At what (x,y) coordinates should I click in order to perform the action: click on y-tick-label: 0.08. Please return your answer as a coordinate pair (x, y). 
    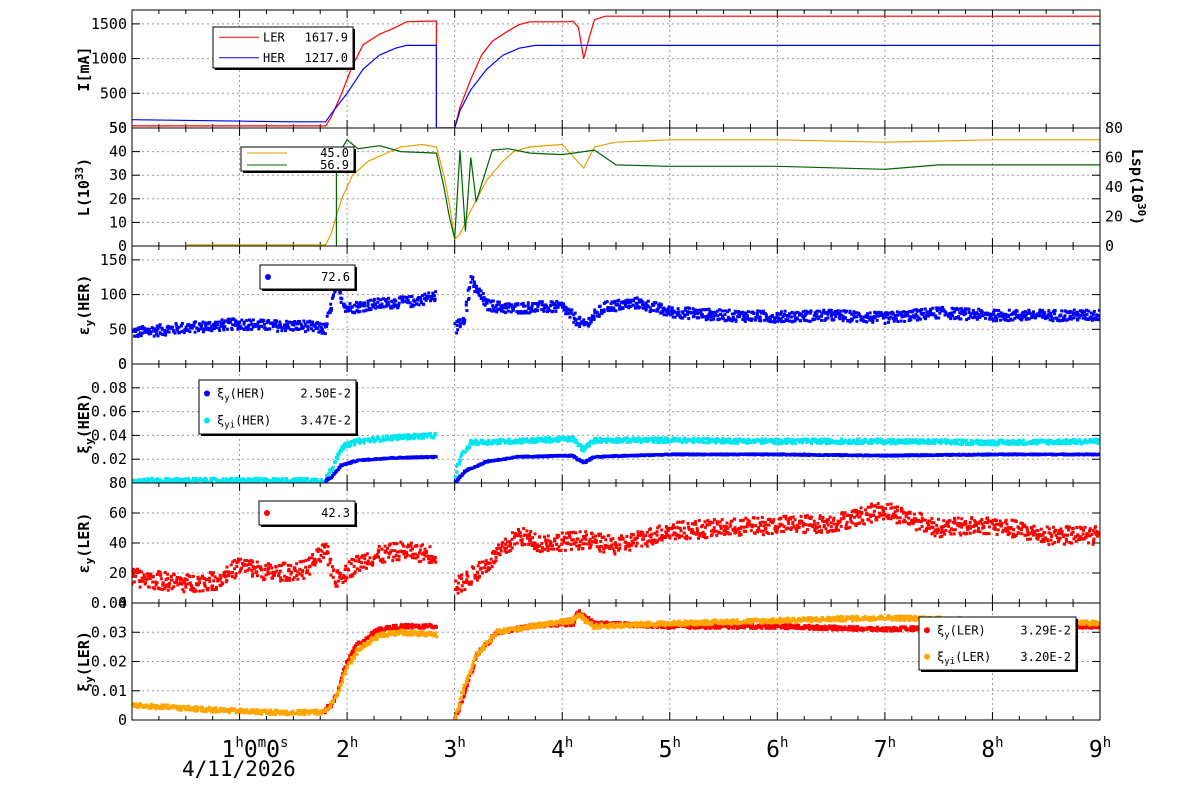
    Looking at the image, I should click on (109, 388).